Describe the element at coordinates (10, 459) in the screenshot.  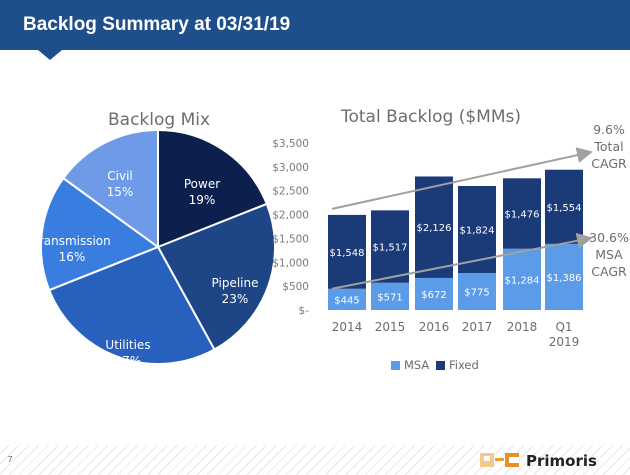
I see `page-number: 7` at that location.